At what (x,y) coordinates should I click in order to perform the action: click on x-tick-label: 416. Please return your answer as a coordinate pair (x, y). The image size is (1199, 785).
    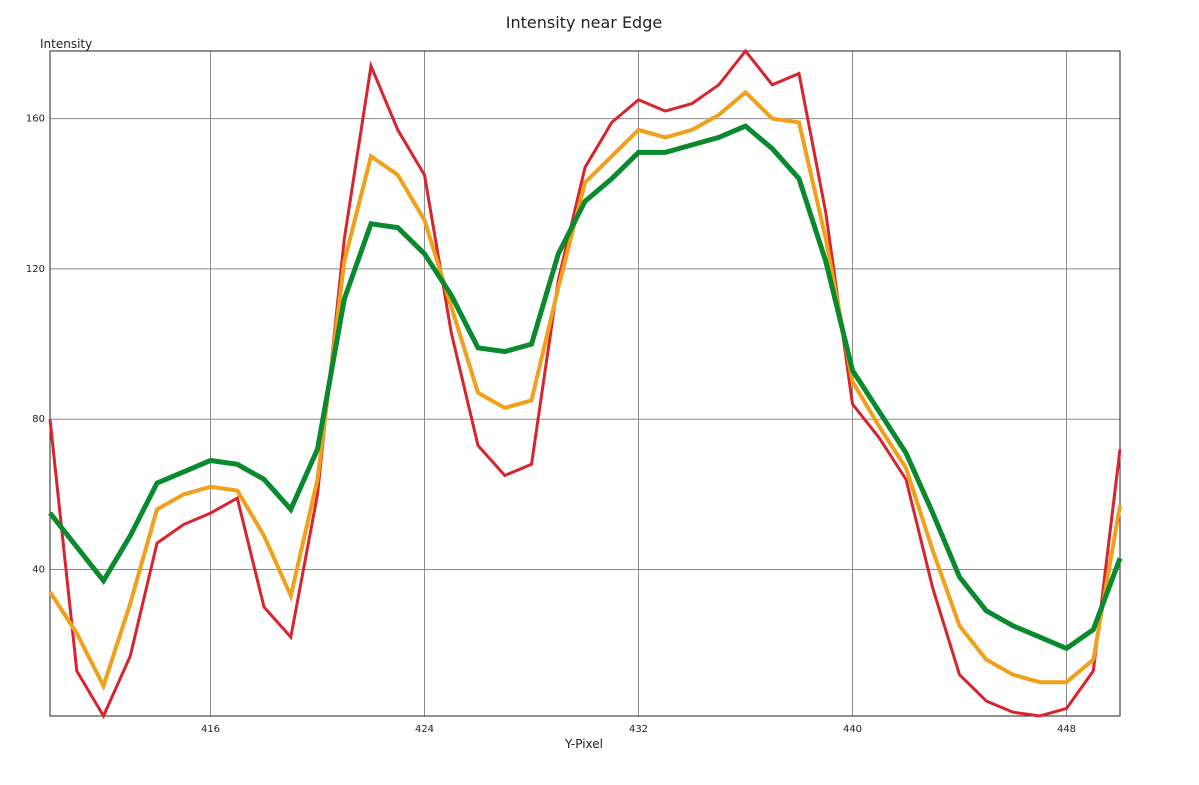
    Looking at the image, I should click on (210, 729).